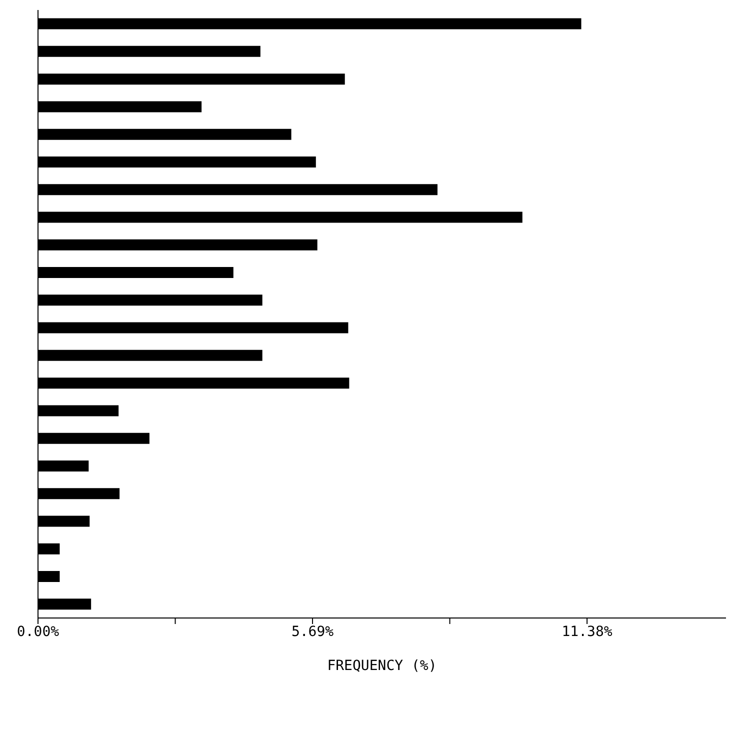 This screenshot has height=732, width=736. I want to click on x-tick-label: 0.00%, so click(38, 632).